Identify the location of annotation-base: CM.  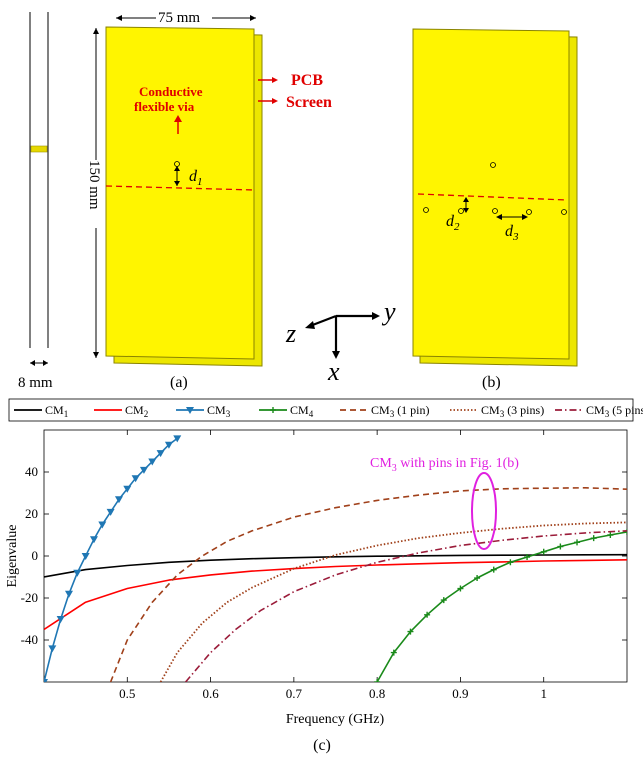
(381, 463).